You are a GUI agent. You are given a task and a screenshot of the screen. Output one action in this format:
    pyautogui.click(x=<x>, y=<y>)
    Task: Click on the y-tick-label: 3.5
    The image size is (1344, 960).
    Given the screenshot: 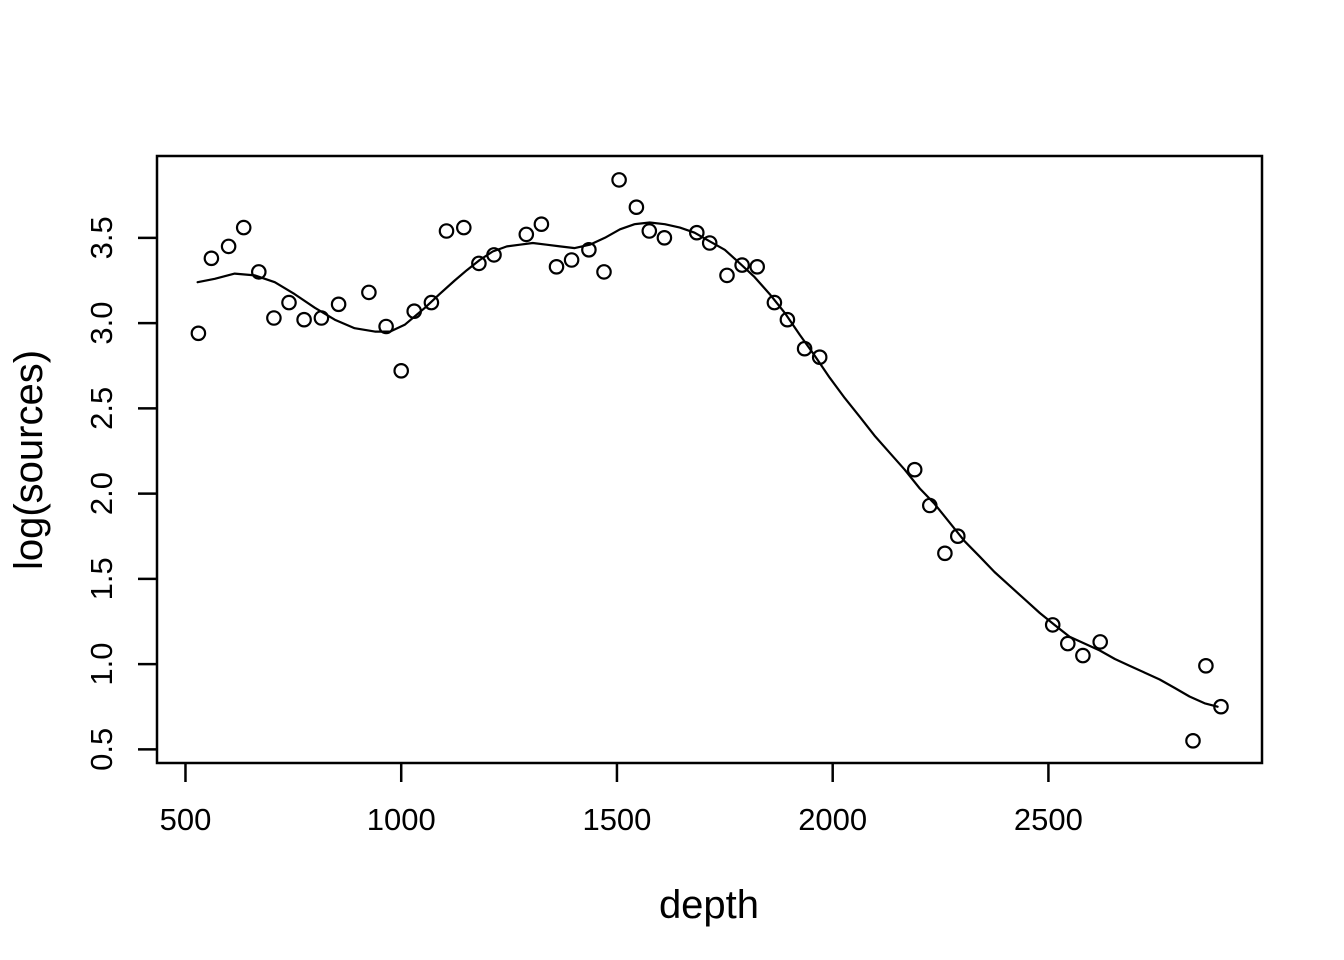 What is the action you would take?
    pyautogui.click(x=101, y=237)
    